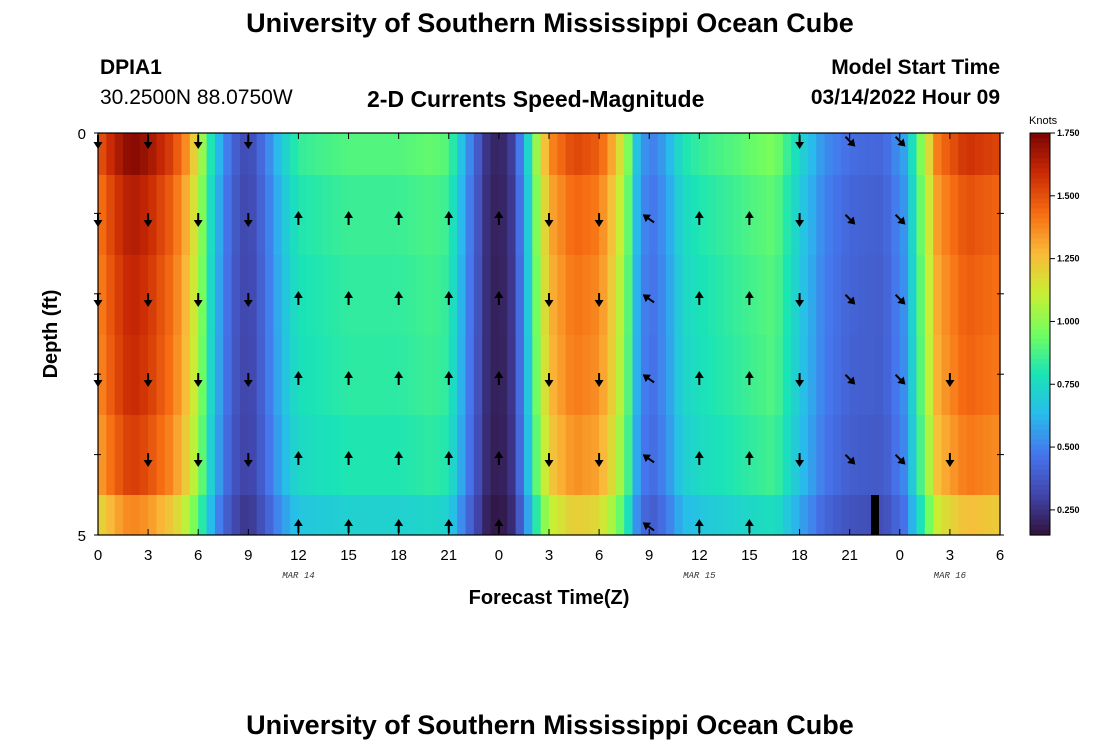  What do you see at coordinates (196, 97) in the screenshot?
I see `station-coords: 30.2500N 88.0750W` at bounding box center [196, 97].